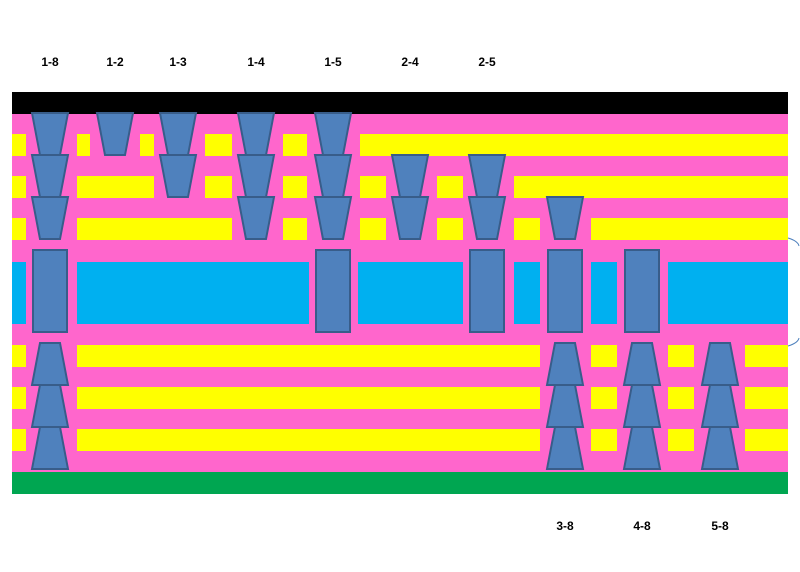 The height and width of the screenshot is (572, 800). I want to click on edge-marks, so click(793, 292).